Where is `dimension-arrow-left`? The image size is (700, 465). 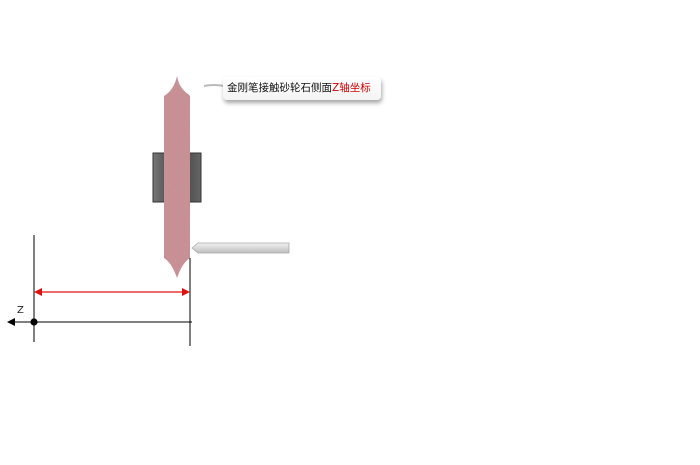
dimension-arrow-left is located at coordinates (38, 292).